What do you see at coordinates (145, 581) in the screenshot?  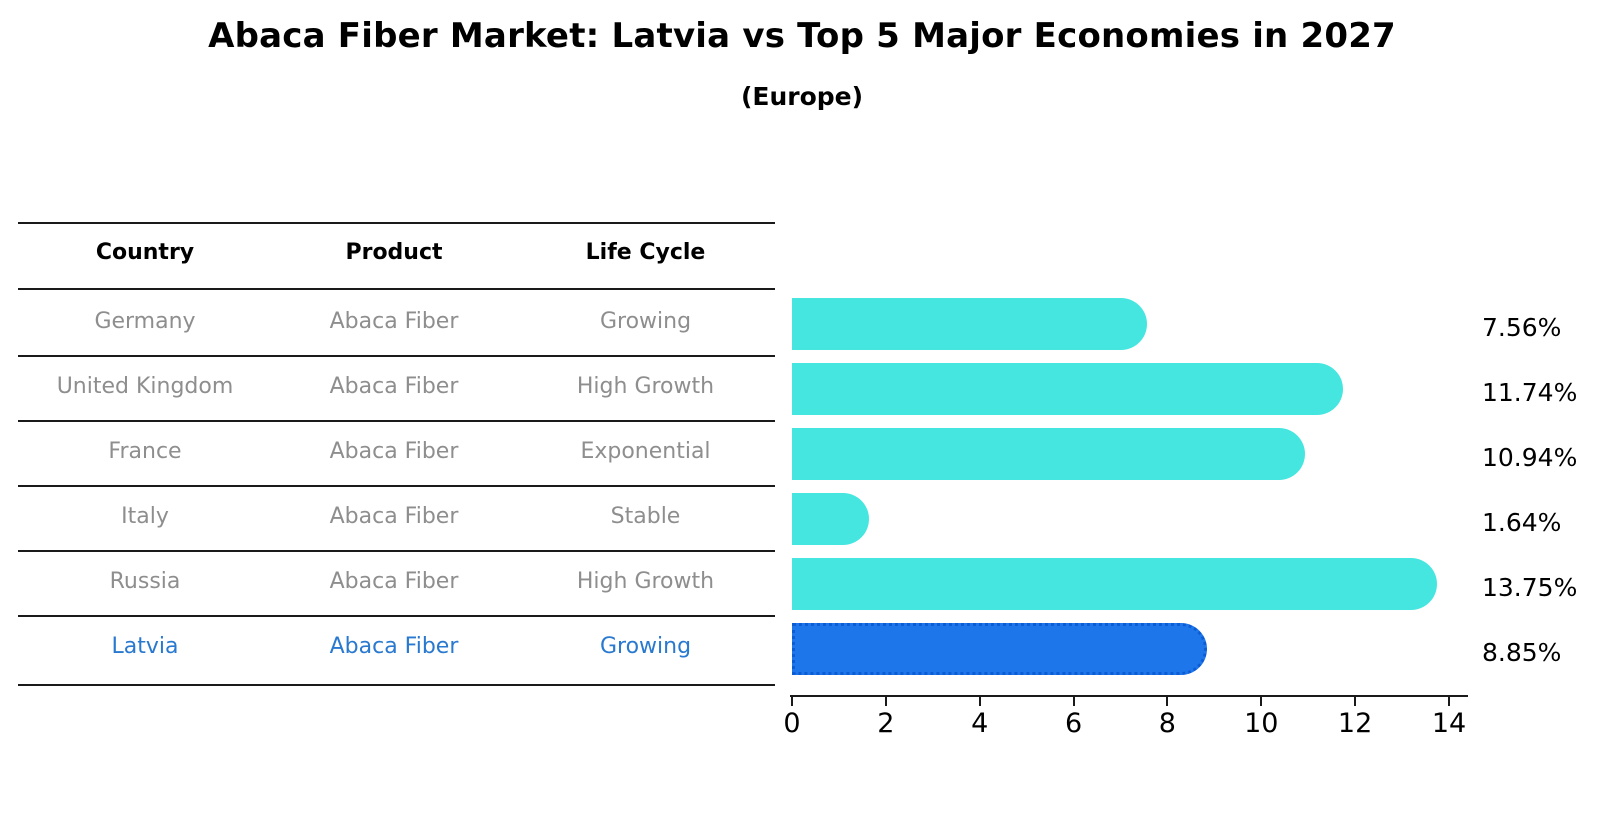 I see `cell-country: Russia` at bounding box center [145, 581].